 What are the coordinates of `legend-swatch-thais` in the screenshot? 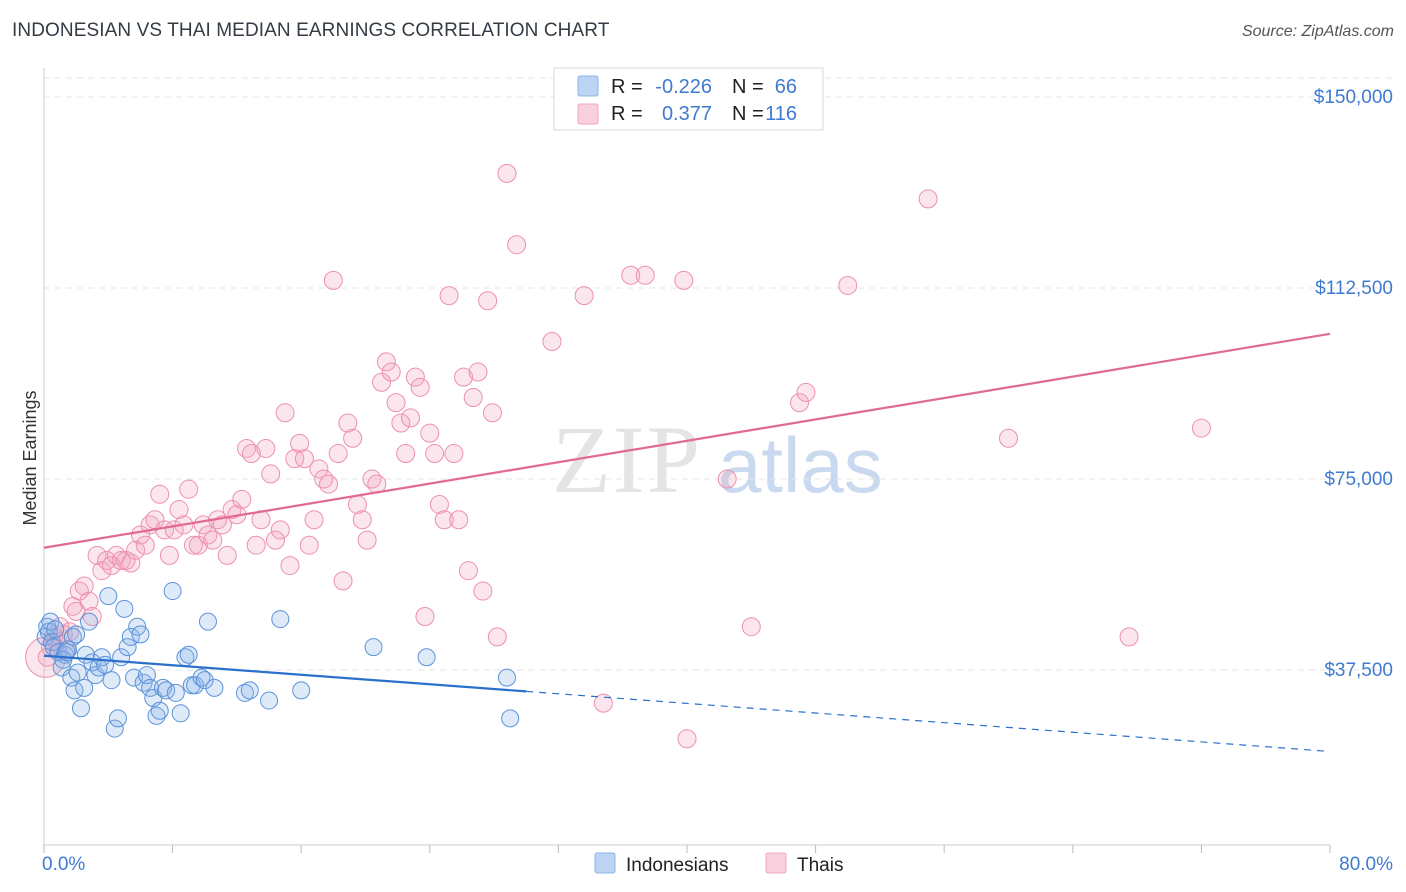 It's located at (588, 114).